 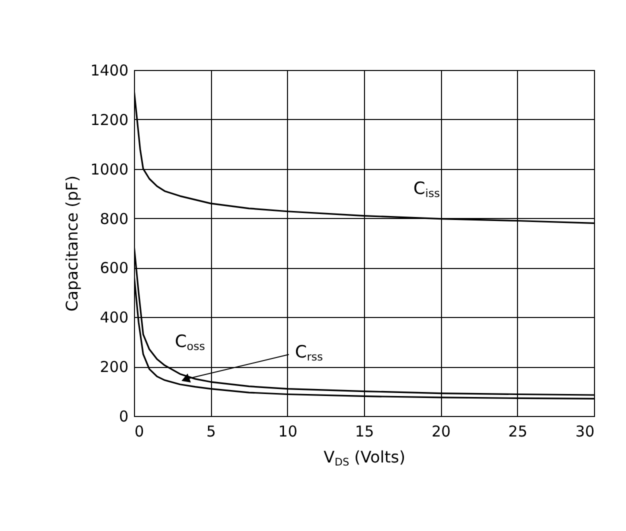 What do you see at coordinates (114, 367) in the screenshot?
I see `y-tick-label: 200` at bounding box center [114, 367].